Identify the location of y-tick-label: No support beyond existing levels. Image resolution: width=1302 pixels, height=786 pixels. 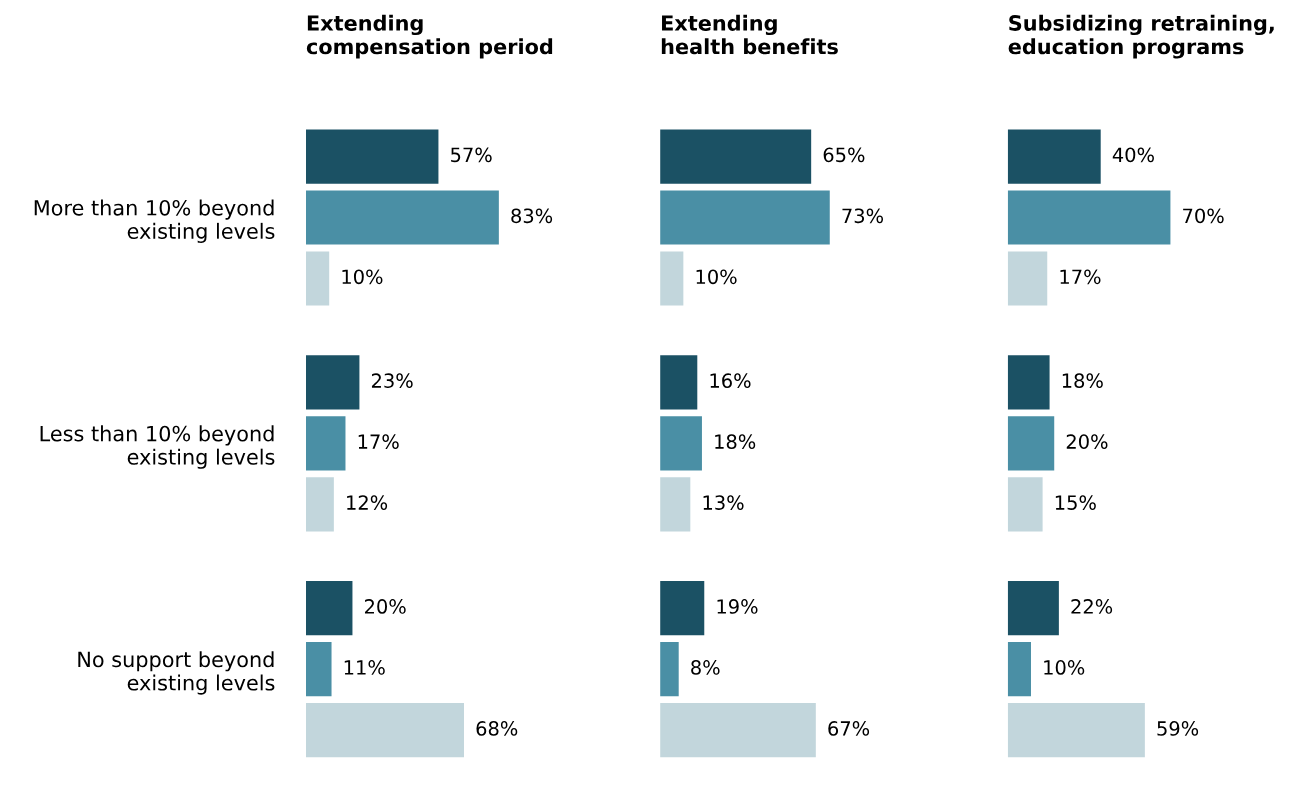
(176, 673).